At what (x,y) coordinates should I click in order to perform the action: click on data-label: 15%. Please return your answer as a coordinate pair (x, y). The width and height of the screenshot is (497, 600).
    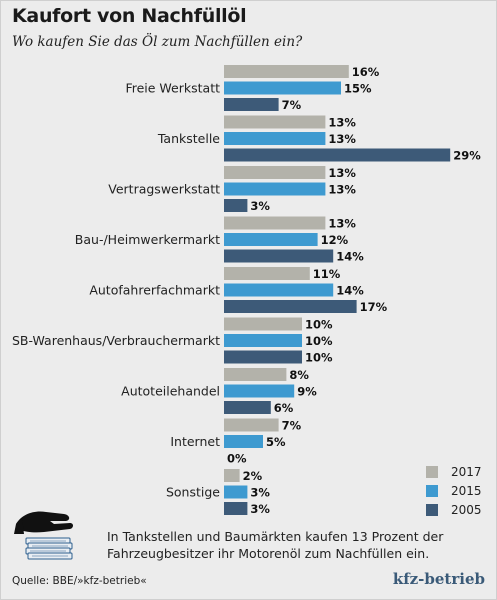
    Looking at the image, I should click on (358, 89).